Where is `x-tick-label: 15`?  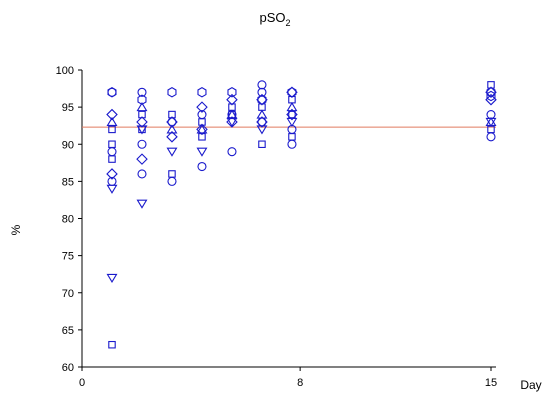 x-tick-label: 15 is located at coordinates (491, 383).